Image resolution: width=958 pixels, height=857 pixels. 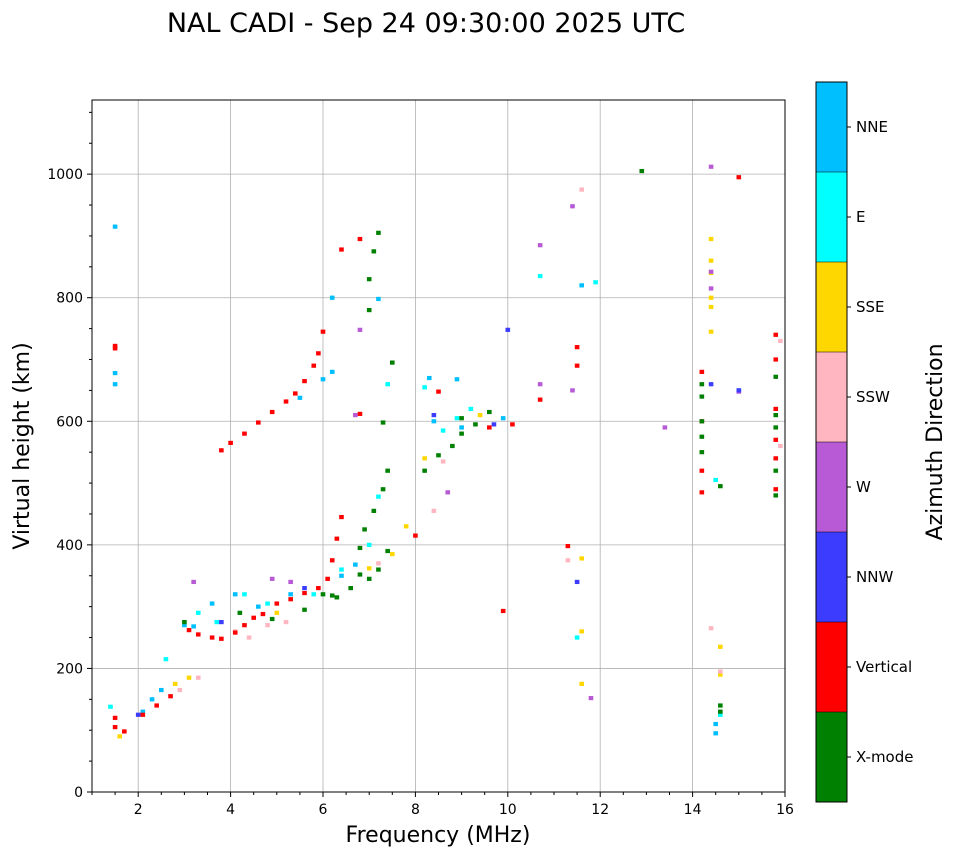 What do you see at coordinates (785, 810) in the screenshot?
I see `x-tick-label: 16` at bounding box center [785, 810].